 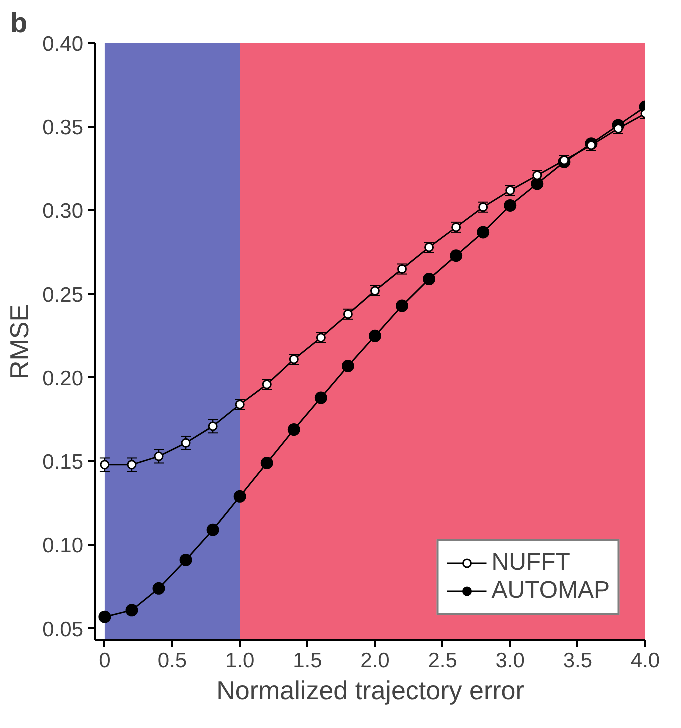 I want to click on x-axis-title: Normalized trajectory error, so click(x=370, y=691).